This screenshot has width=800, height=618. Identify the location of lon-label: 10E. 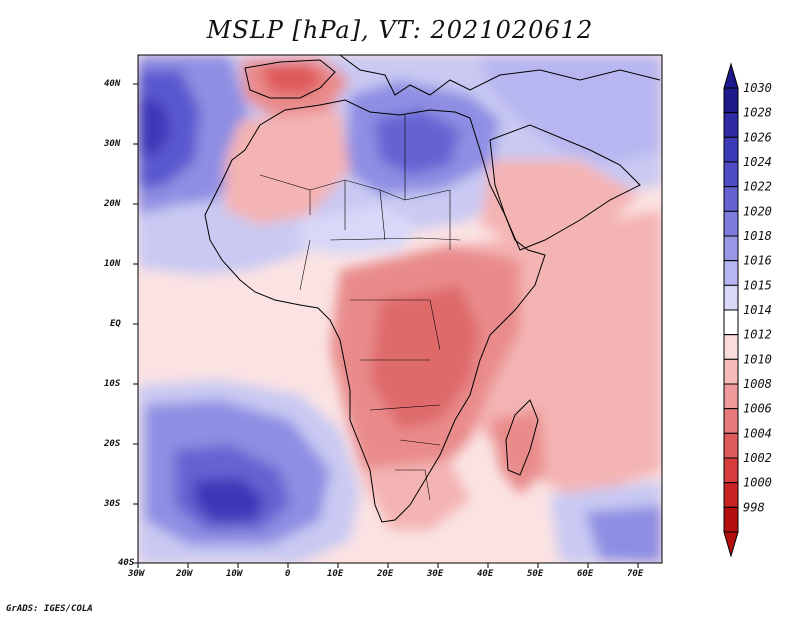
(335, 574).